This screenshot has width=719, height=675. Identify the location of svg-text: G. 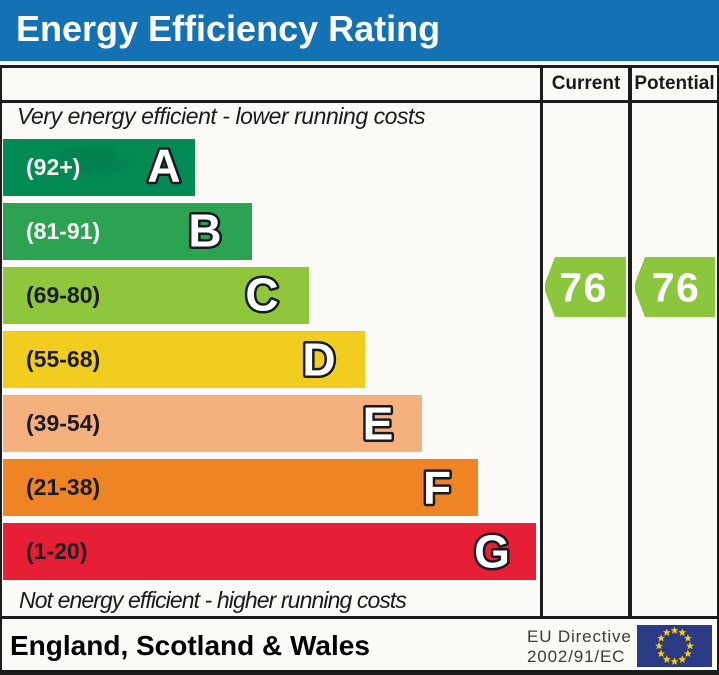
(492, 552).